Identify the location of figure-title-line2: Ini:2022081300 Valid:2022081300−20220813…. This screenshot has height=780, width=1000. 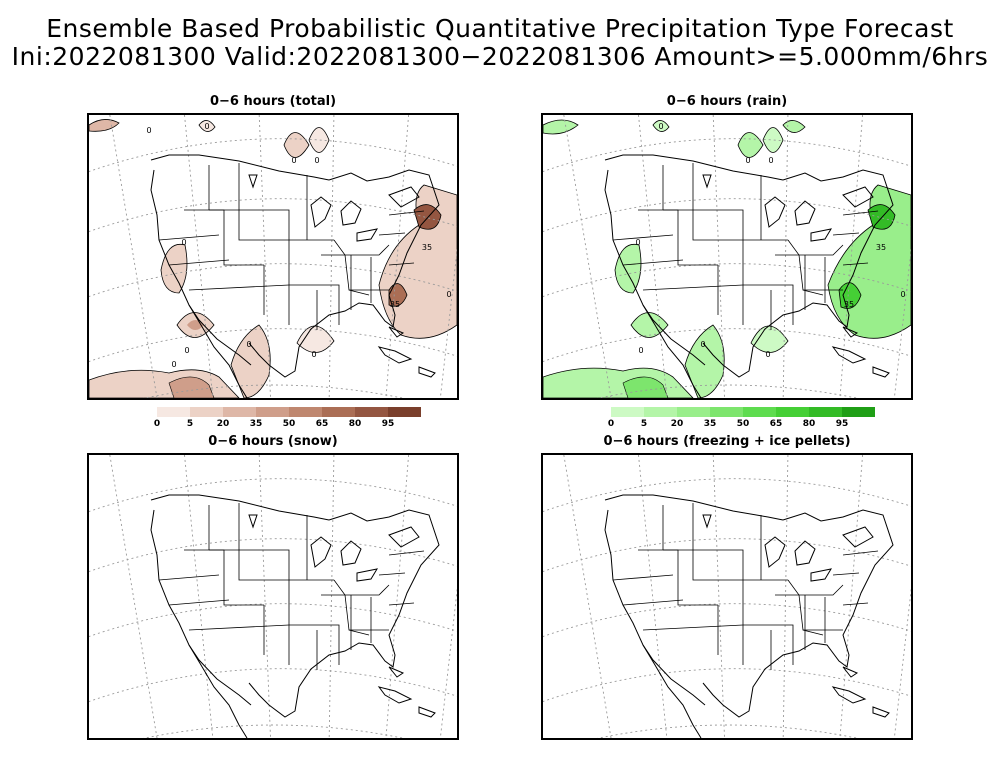
(500, 56).